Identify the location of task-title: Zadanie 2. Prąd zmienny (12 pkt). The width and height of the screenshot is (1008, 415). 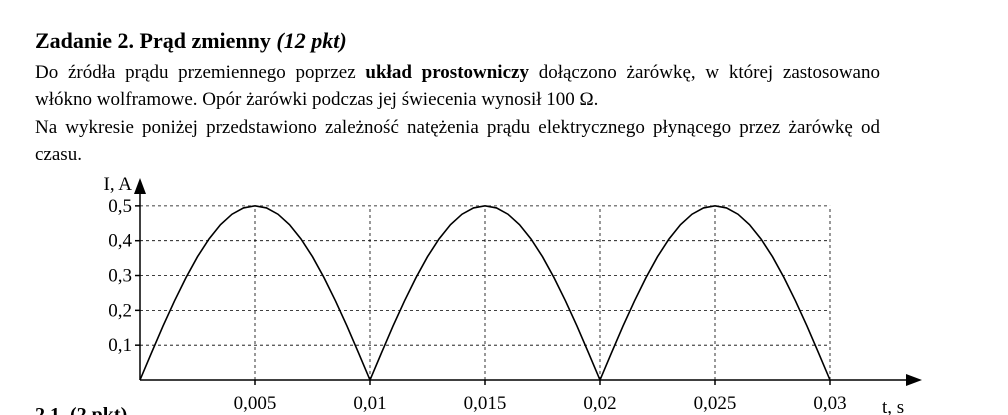
(191, 41).